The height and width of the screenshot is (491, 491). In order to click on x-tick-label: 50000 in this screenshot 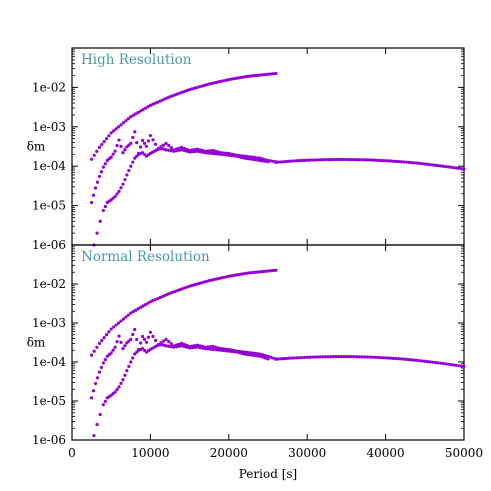, I will do `click(464, 453)`.